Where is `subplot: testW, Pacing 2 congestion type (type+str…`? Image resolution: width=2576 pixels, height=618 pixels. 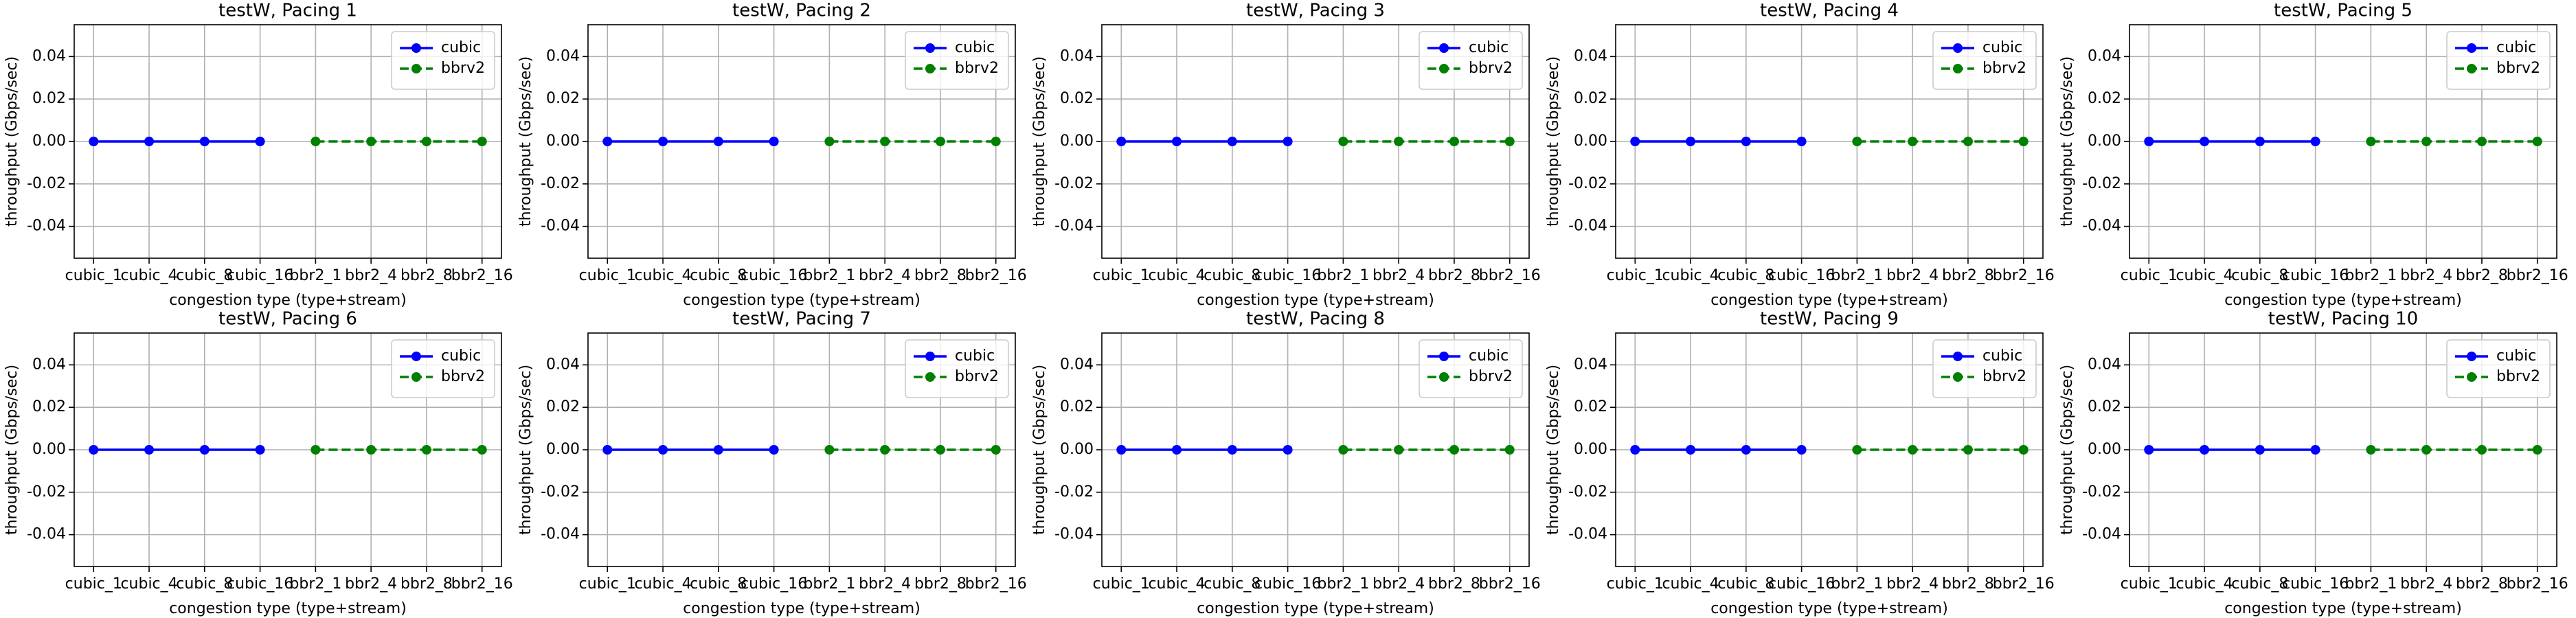 subplot: testW, Pacing 2 congestion type (type+str… is located at coordinates (772, 155).